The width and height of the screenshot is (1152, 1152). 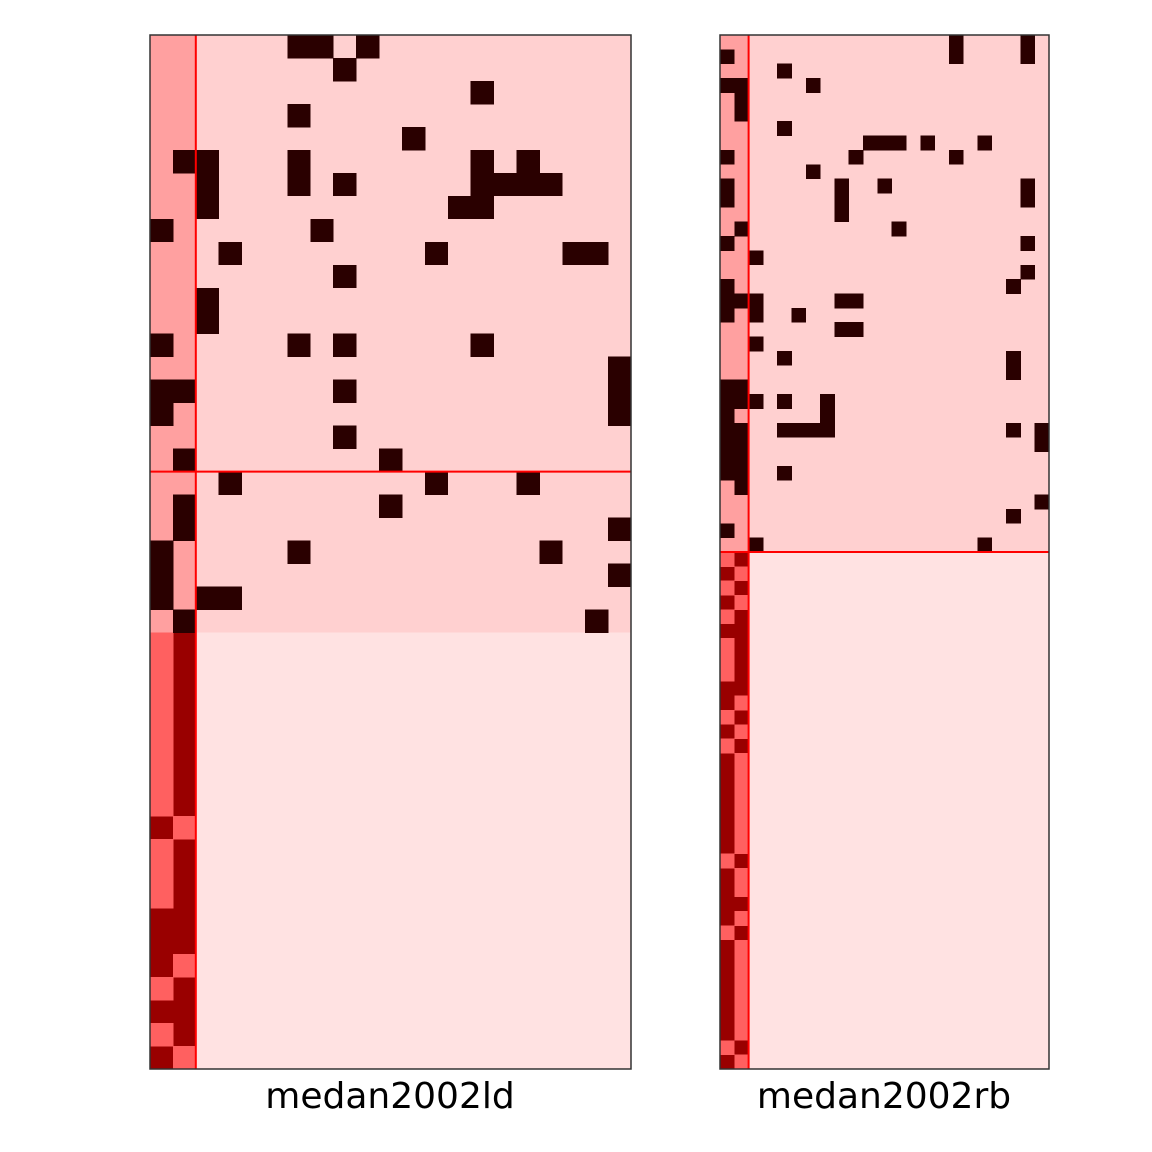 What do you see at coordinates (898, 293) in the screenshot?
I see `block-top` at bounding box center [898, 293].